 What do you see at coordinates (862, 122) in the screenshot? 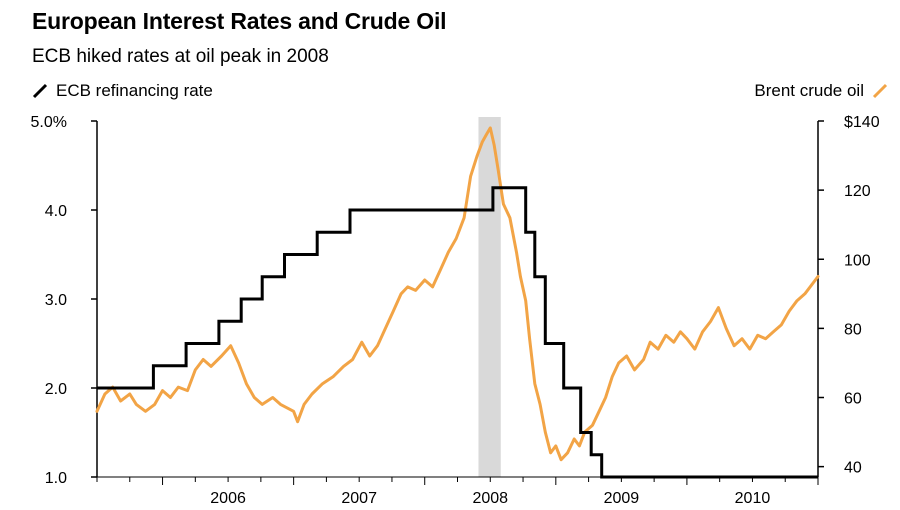
I see `right-tick-label: $140` at bounding box center [862, 122].